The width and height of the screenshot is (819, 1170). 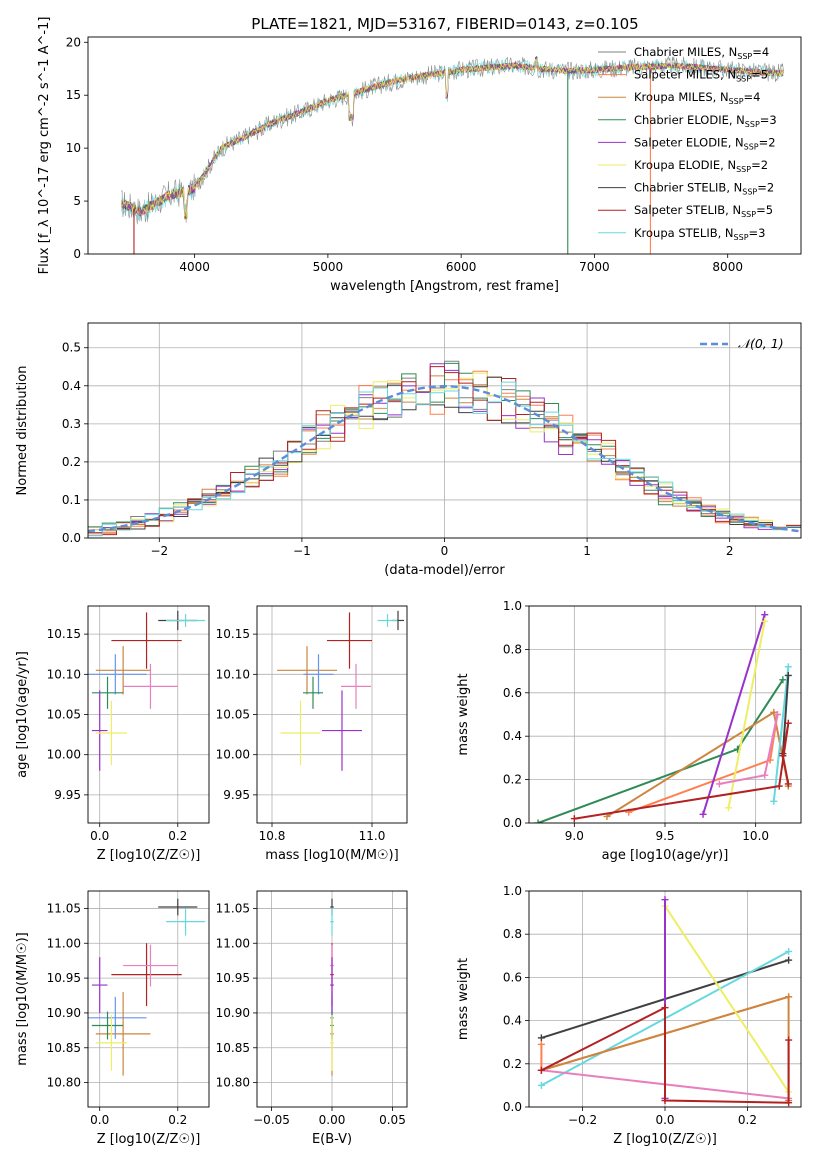 I want to click on x-tick-label: 5000, so click(x=328, y=267).